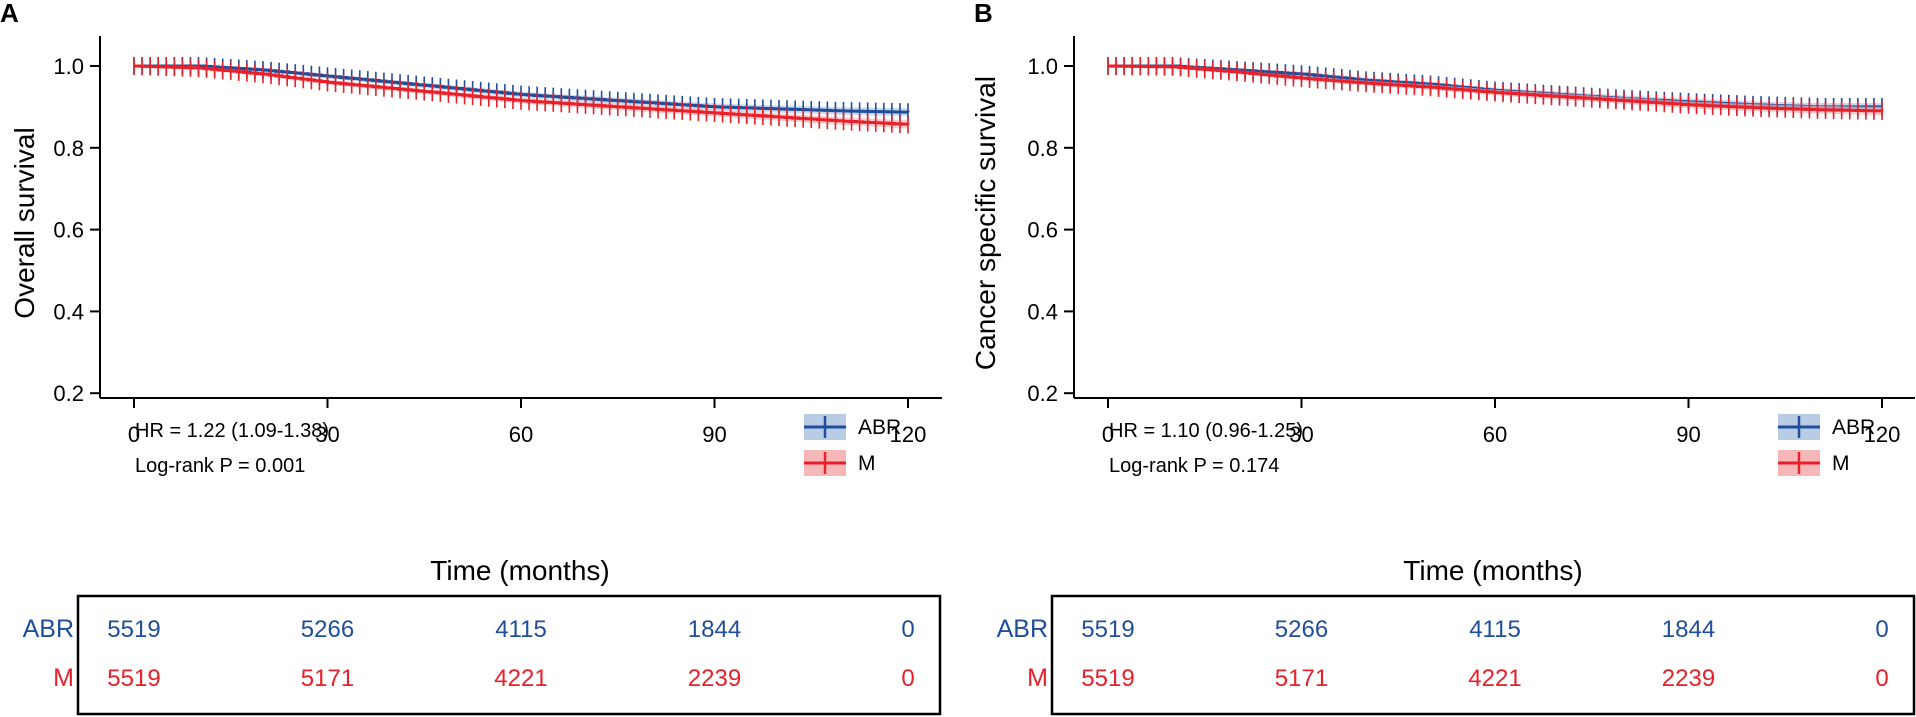 This screenshot has width=1916, height=717. What do you see at coordinates (220, 466) in the screenshot?
I see `logrank-annotation: Log-rank P = 0.001` at bounding box center [220, 466].